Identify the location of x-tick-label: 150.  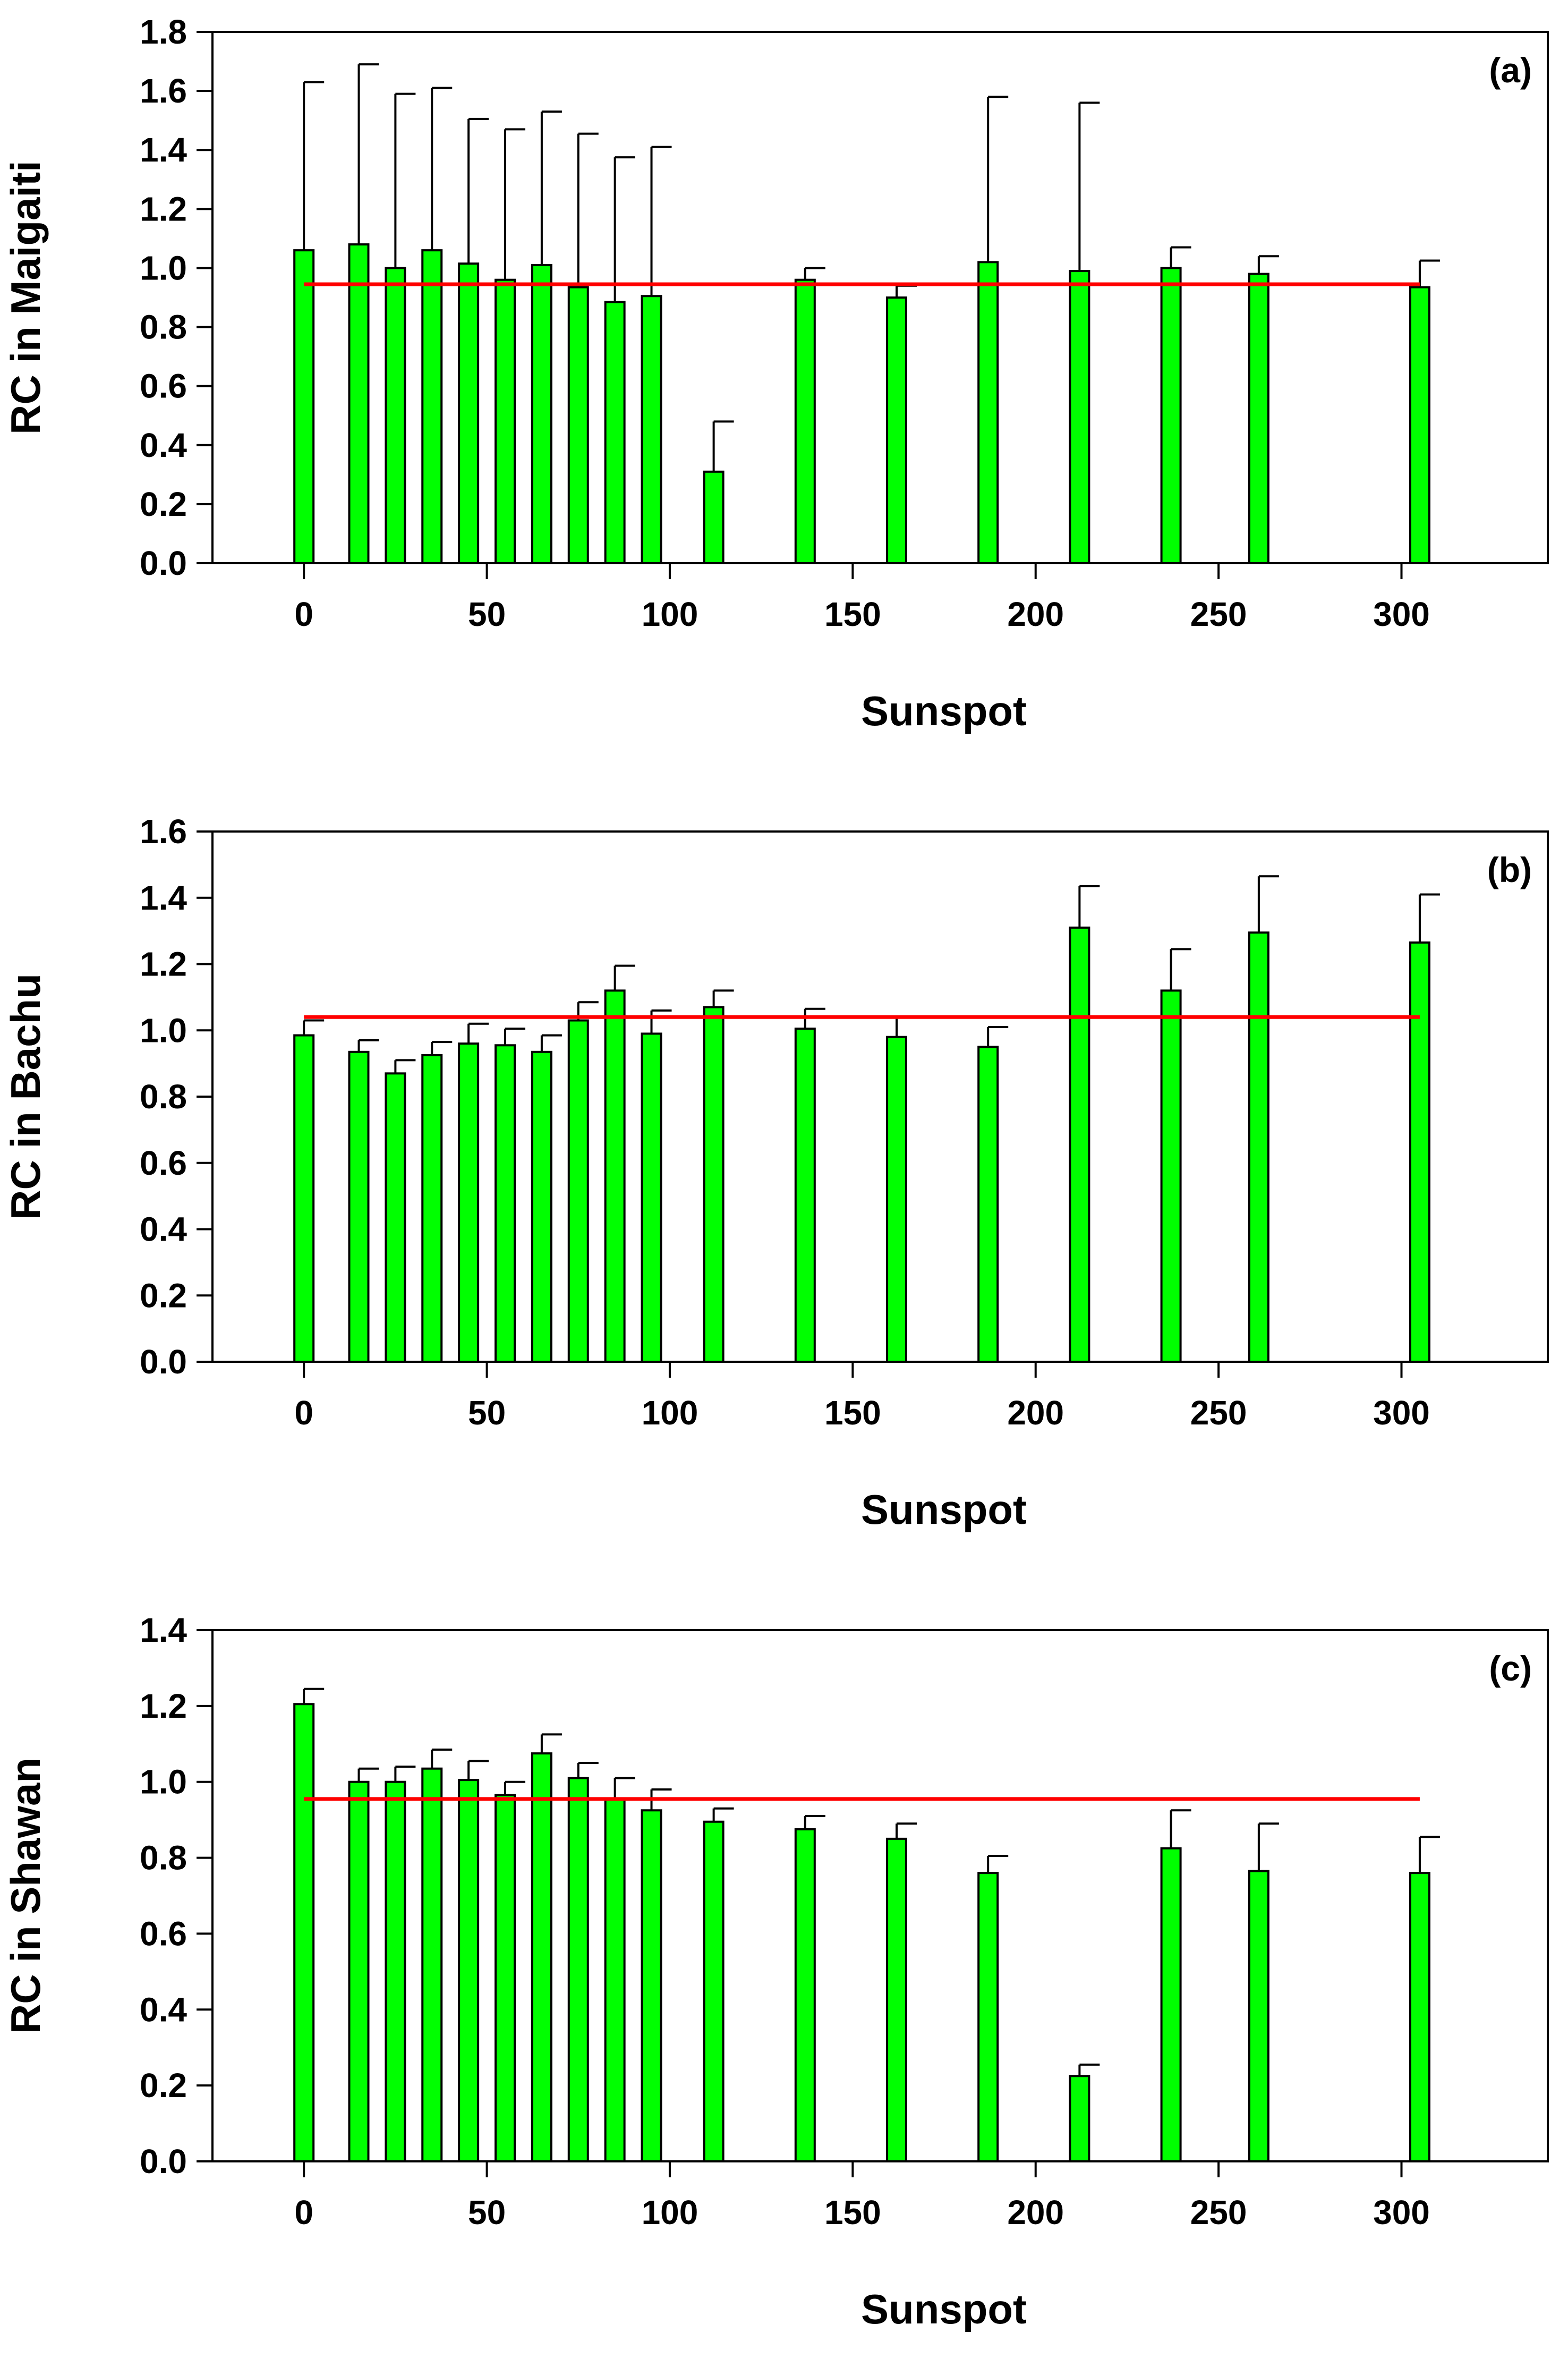
(852, 1413).